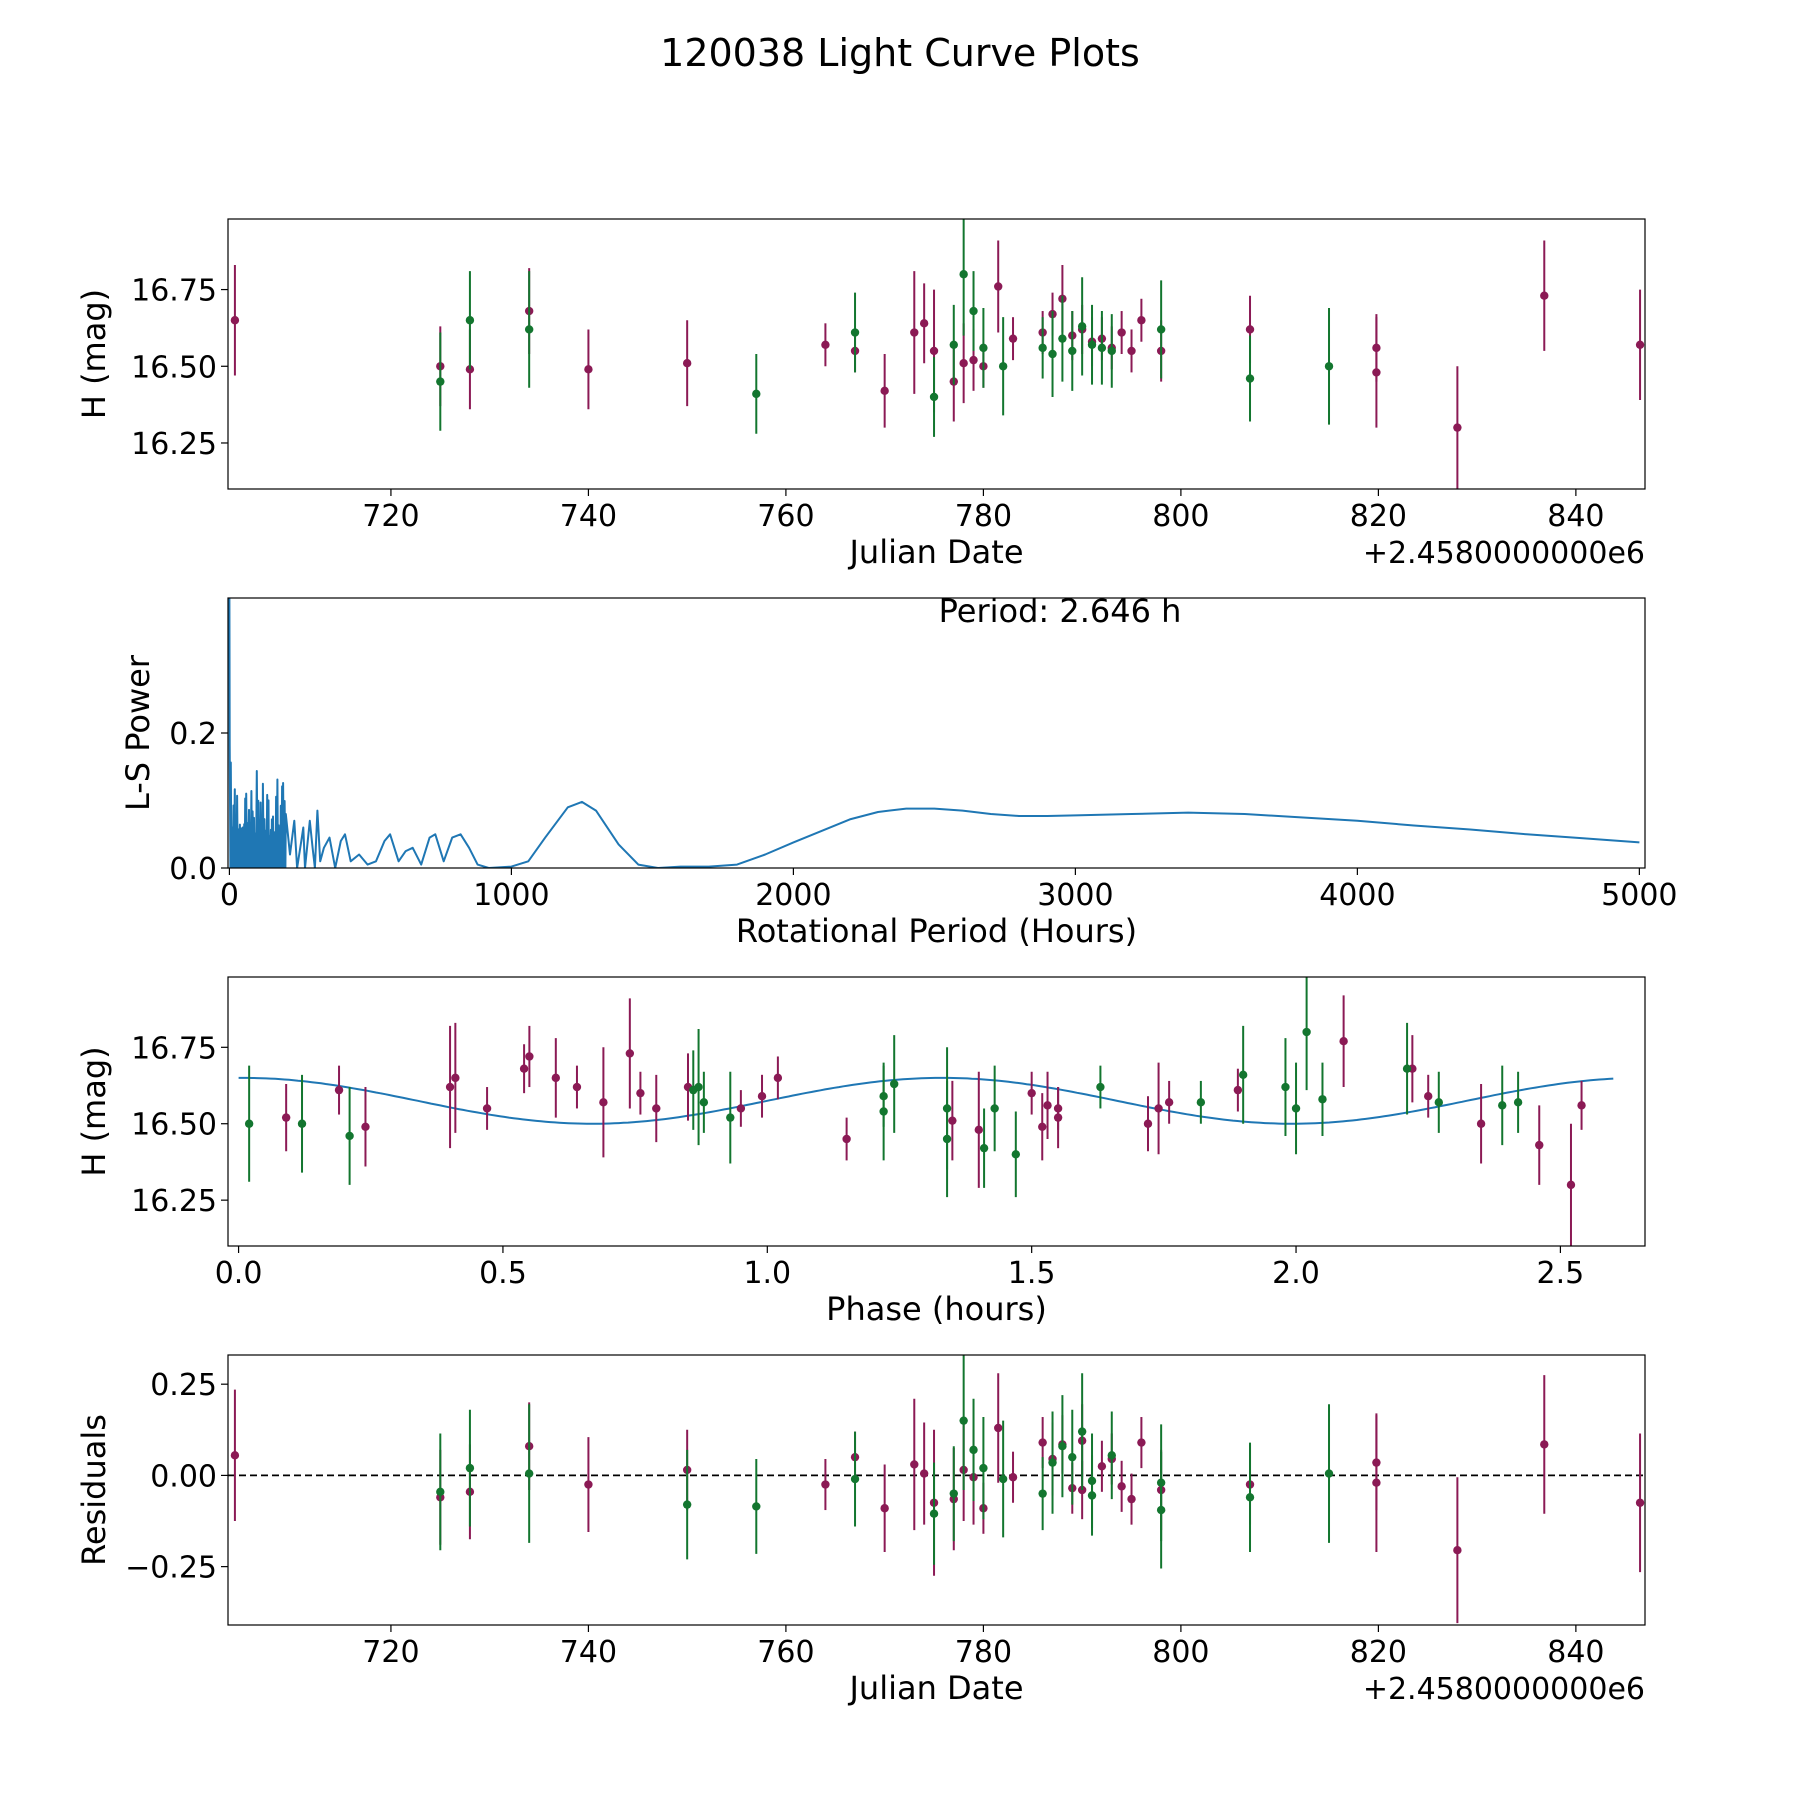 This screenshot has height=1800, width=1800. What do you see at coordinates (934, 733) in the screenshot?
I see `periodogram-line` at bounding box center [934, 733].